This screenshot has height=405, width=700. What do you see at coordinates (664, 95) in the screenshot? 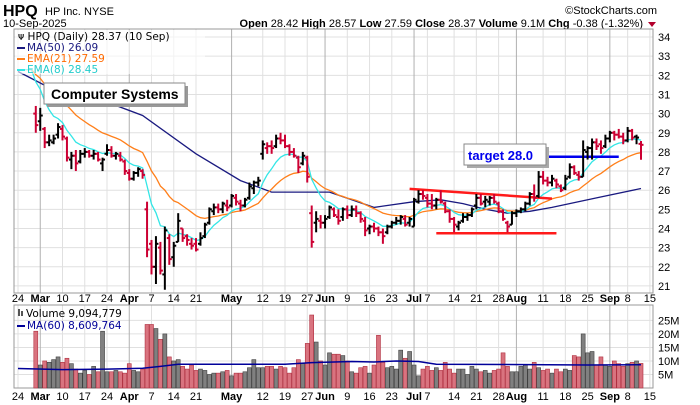
I see `price-tick-label: 31` at bounding box center [664, 95].